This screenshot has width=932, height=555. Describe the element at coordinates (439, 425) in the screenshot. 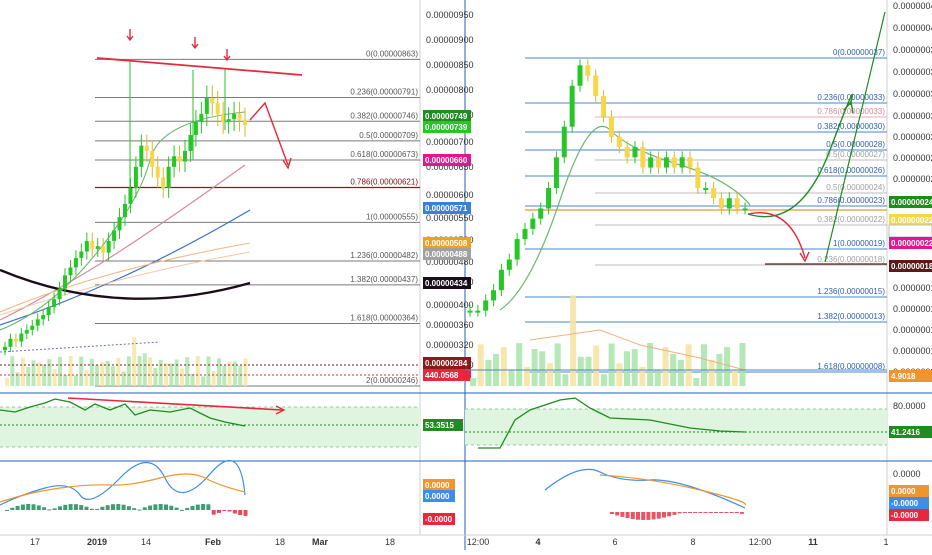

I see `left-osc-tag: 53.3515` at that location.